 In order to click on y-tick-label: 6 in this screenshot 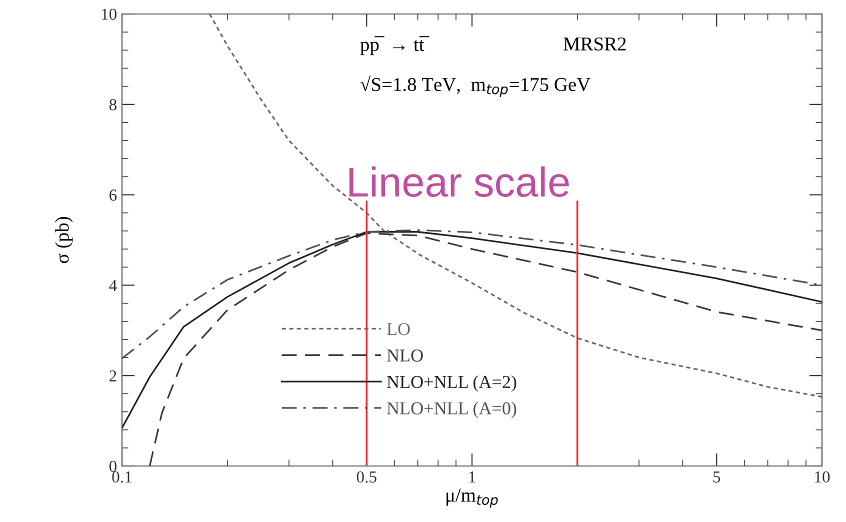, I will do `click(113, 195)`.